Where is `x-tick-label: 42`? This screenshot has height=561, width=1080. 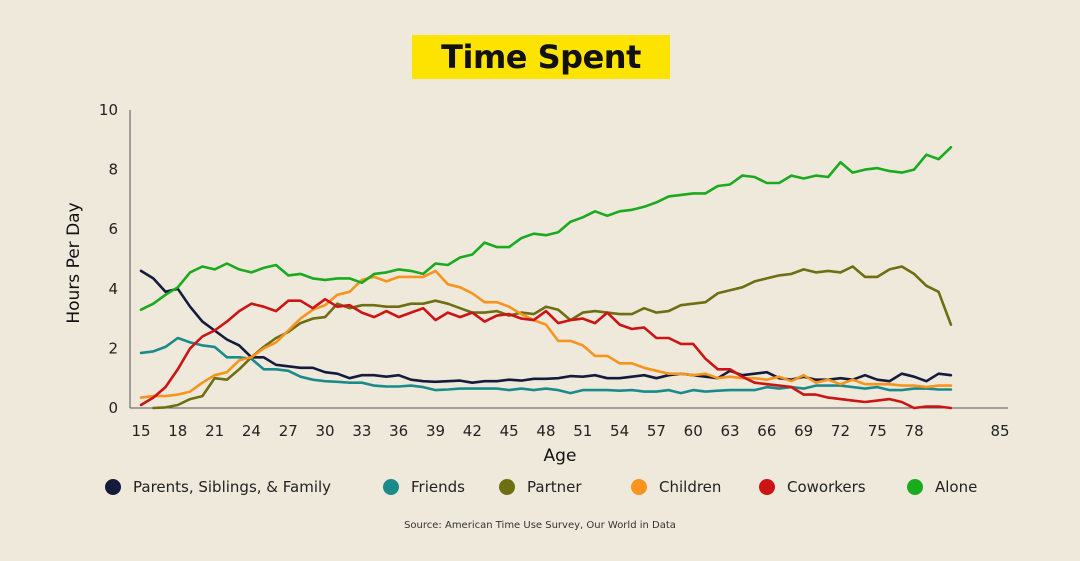 x-tick-label: 42 is located at coordinates (472, 431).